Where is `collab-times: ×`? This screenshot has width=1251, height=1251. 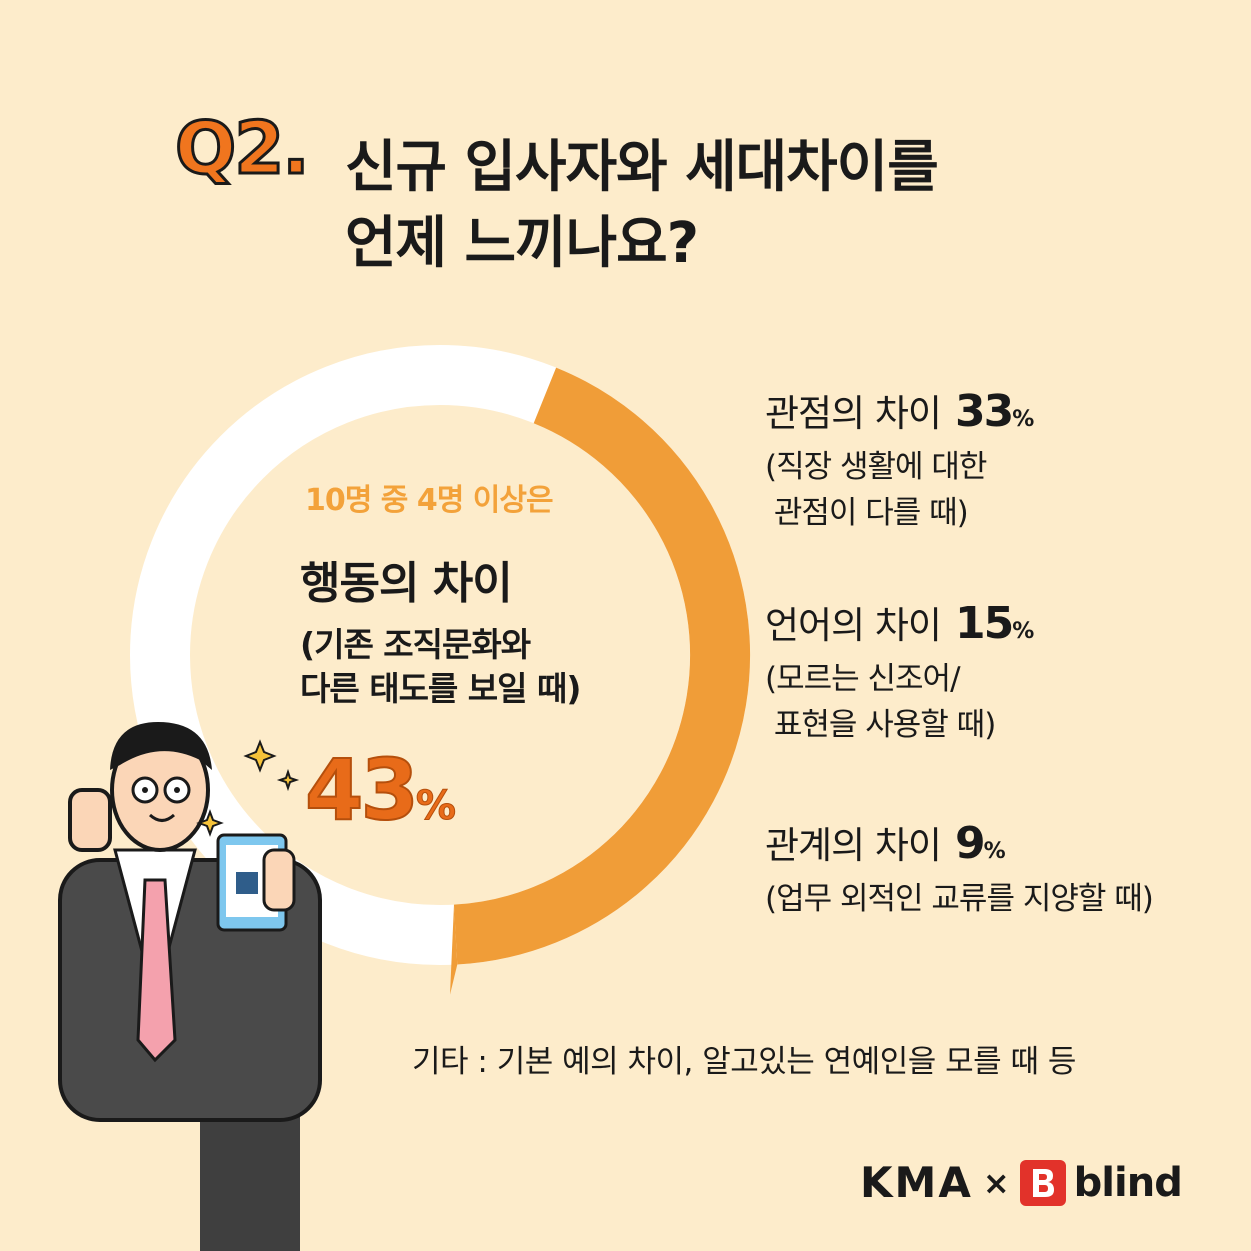 collab-times: × is located at coordinates (996, 1182).